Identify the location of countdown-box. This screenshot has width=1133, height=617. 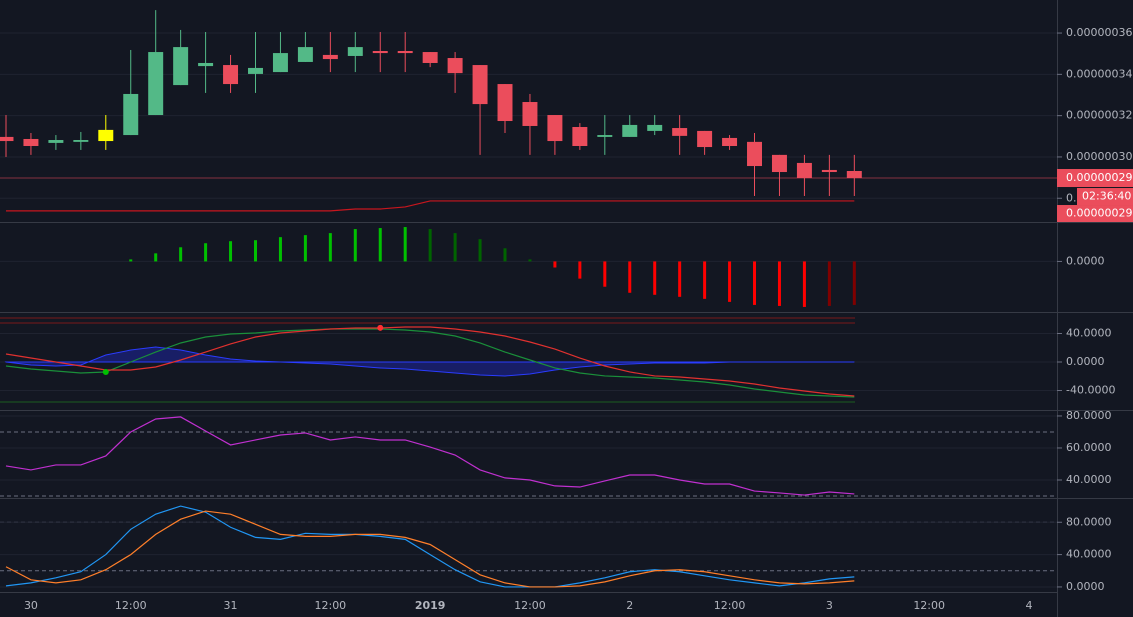
(1105, 197).